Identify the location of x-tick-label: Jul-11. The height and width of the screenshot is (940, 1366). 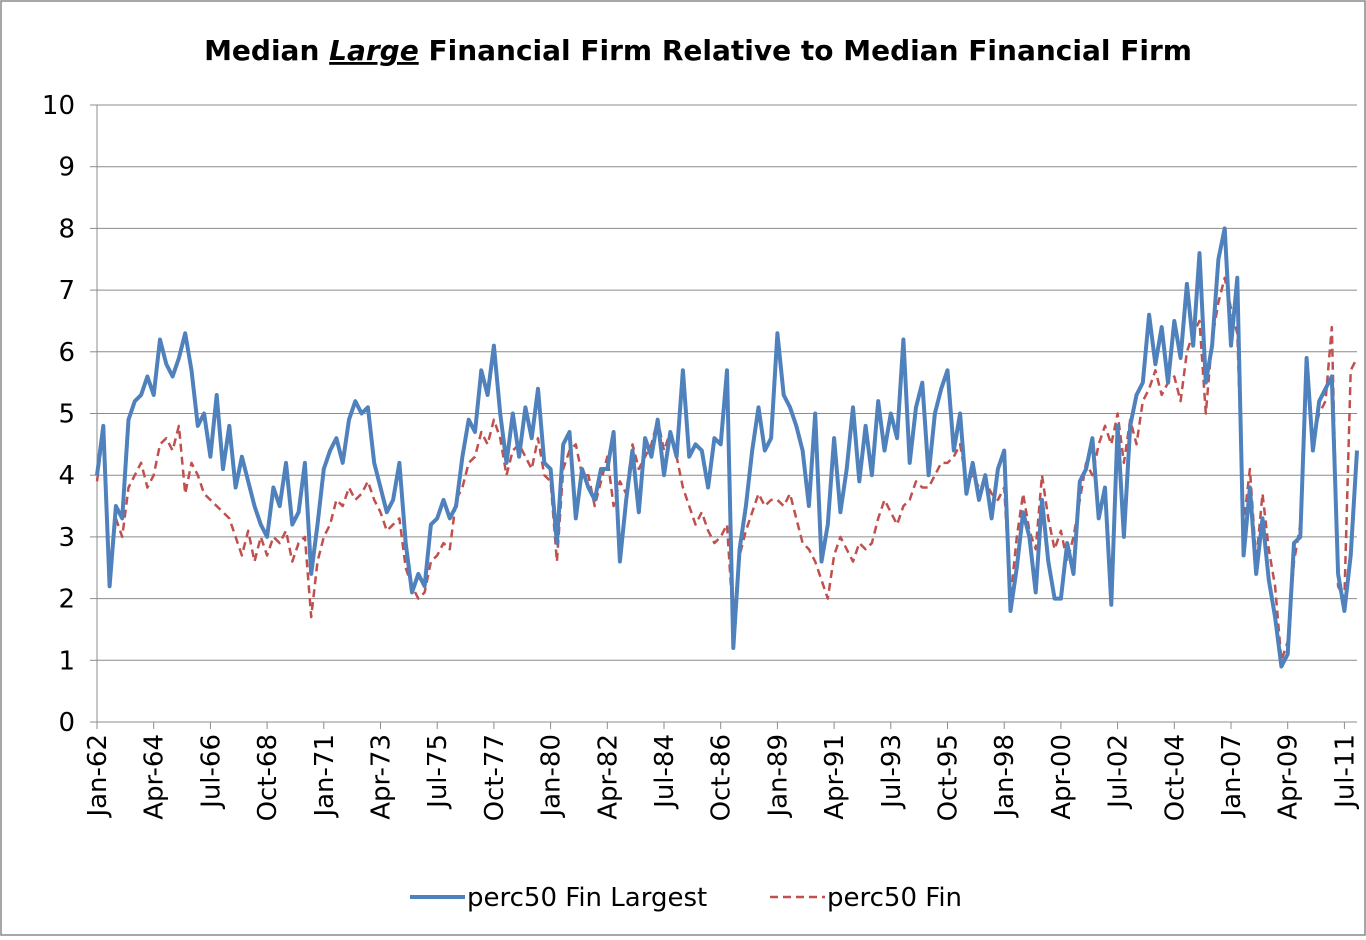
(1345, 772).